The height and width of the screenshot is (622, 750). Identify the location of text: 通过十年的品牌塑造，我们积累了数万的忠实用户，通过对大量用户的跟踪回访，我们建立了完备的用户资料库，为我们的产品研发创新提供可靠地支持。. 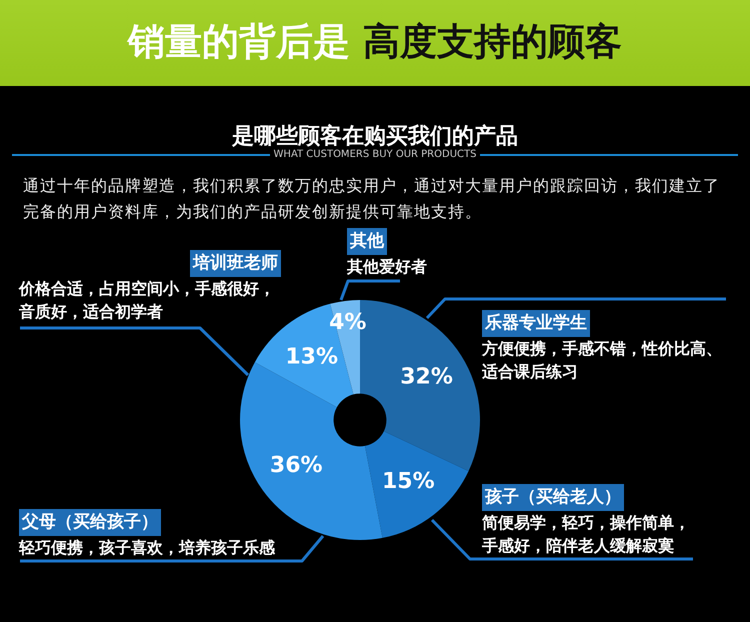
(372, 199).